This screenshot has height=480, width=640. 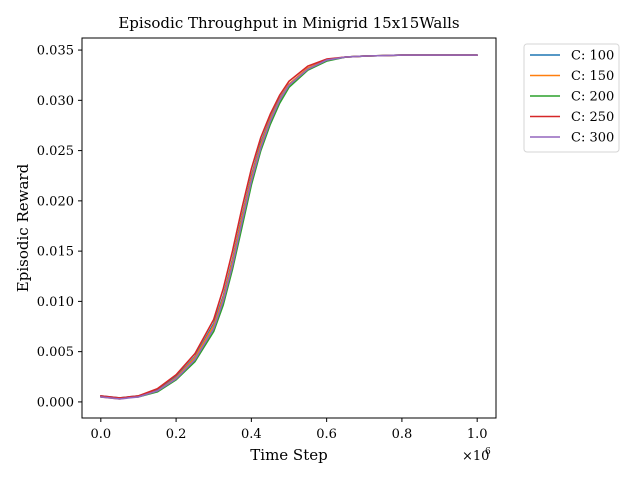 What do you see at coordinates (23, 227) in the screenshot?
I see `y-axis-label: Episodic Reward` at bounding box center [23, 227].